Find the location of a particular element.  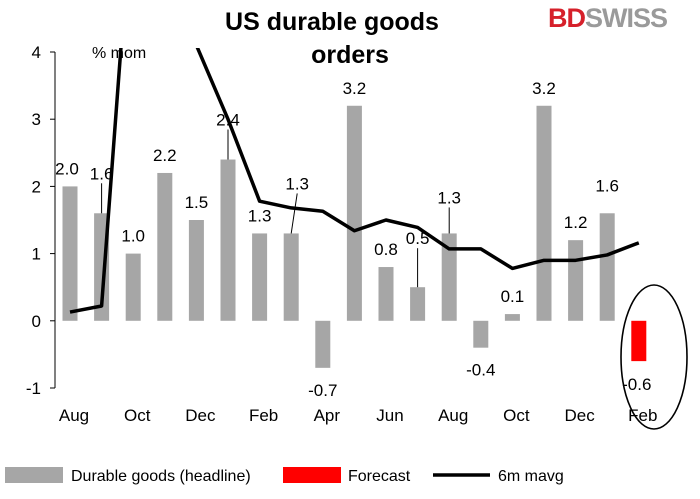

legend-label-headline: Durable goods (headline) is located at coordinates (161, 476).